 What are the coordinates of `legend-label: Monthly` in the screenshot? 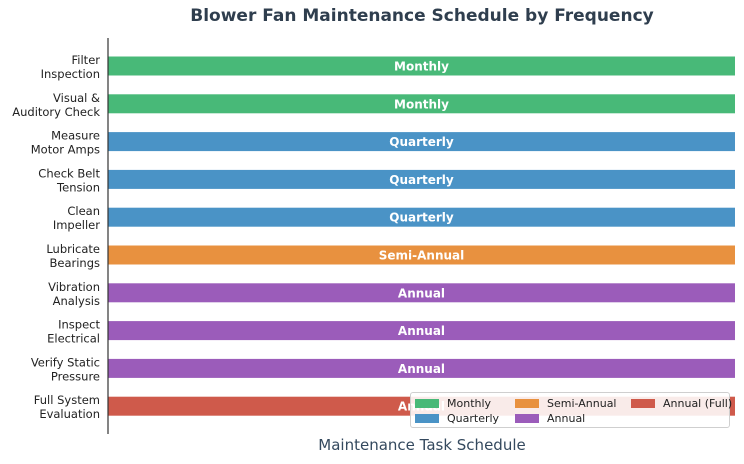 It's located at (469, 403).